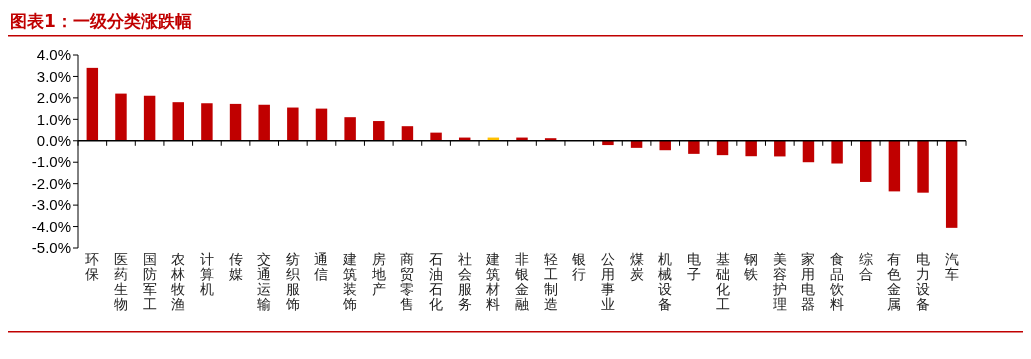 The image size is (1031, 359). I want to click on y-tick-label: 4.0%, so click(53, 55).